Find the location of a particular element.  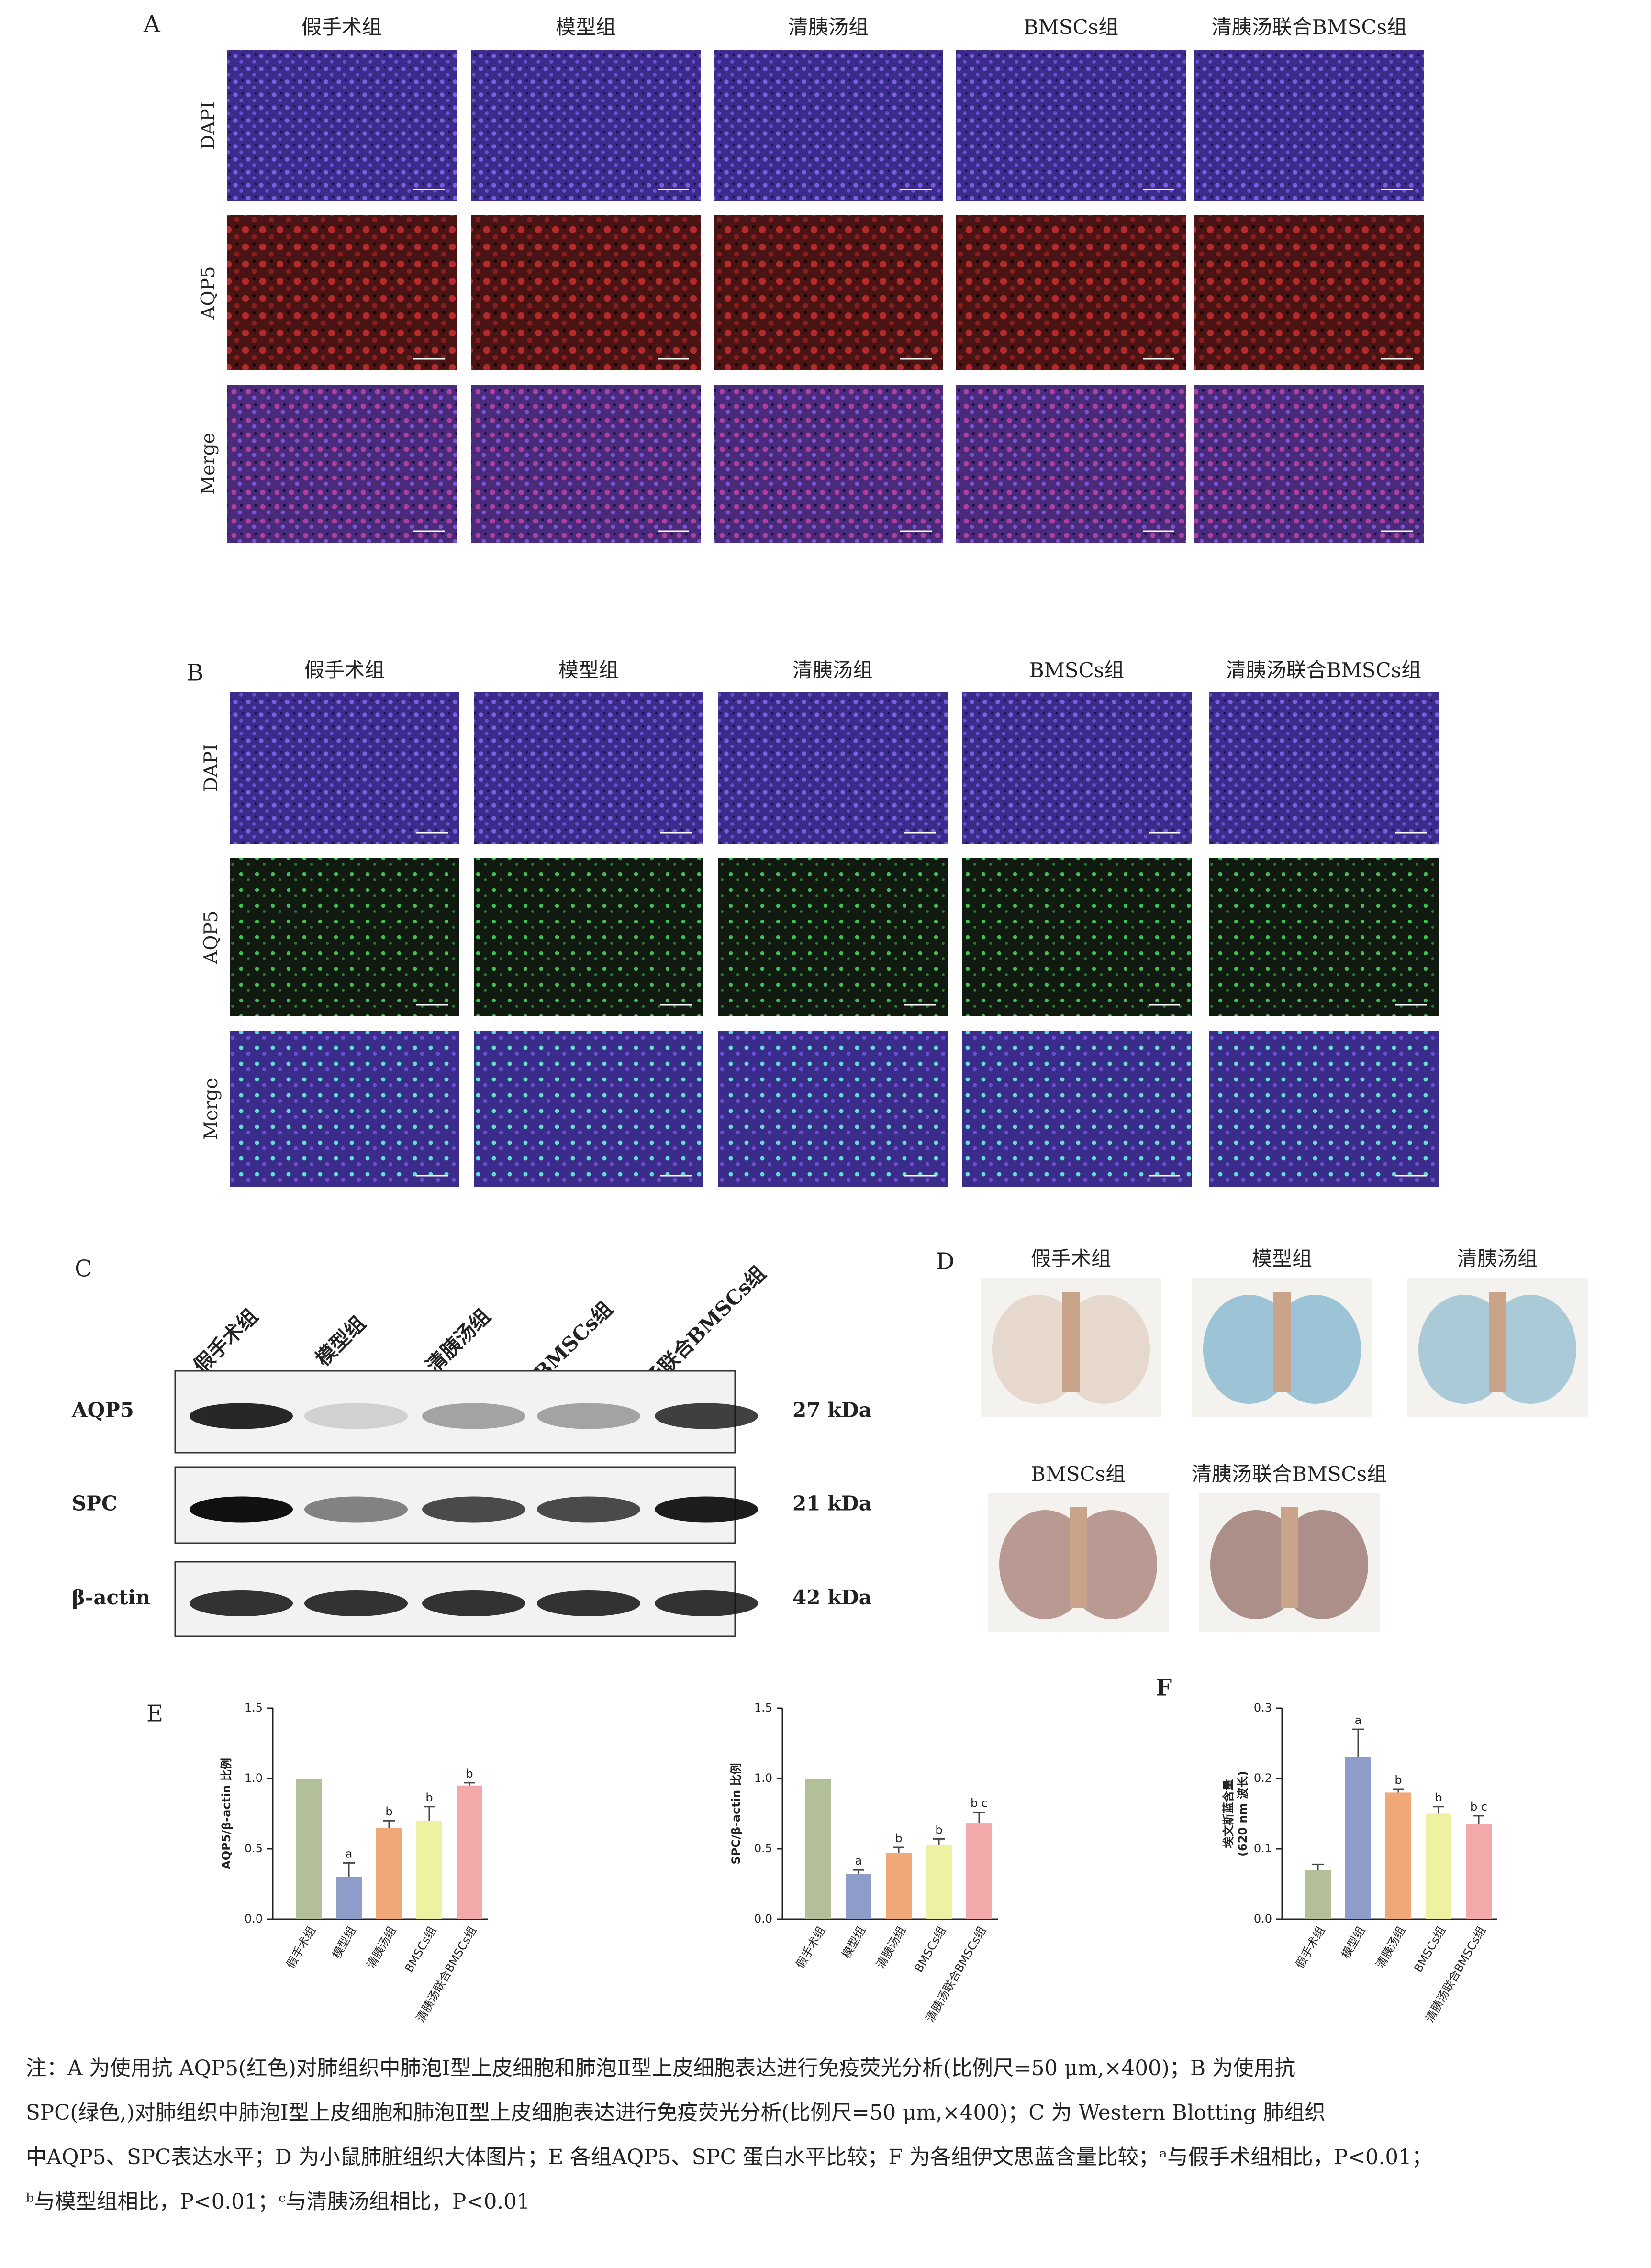

y-tick-label: 0.2 is located at coordinates (1263, 1778).